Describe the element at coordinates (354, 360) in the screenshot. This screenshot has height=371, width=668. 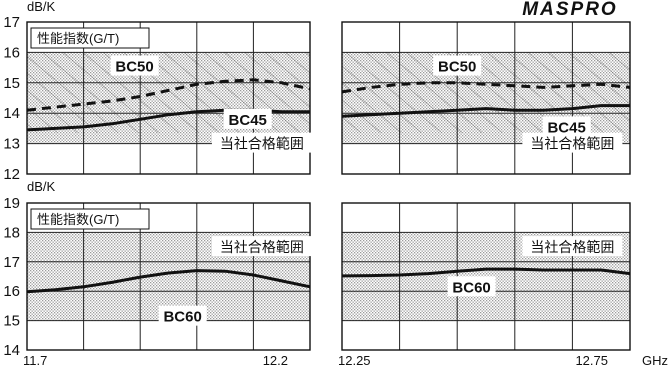
I see `x-tick-label: 12.25` at that location.